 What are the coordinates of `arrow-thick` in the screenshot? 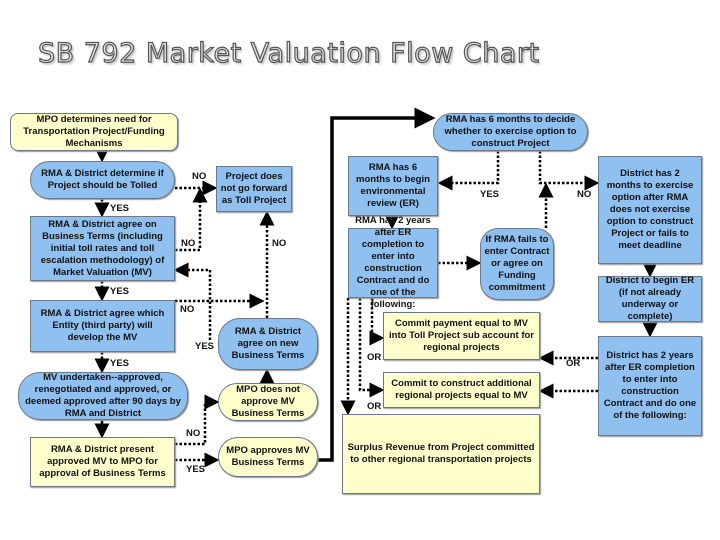 It's located at (377, 284).